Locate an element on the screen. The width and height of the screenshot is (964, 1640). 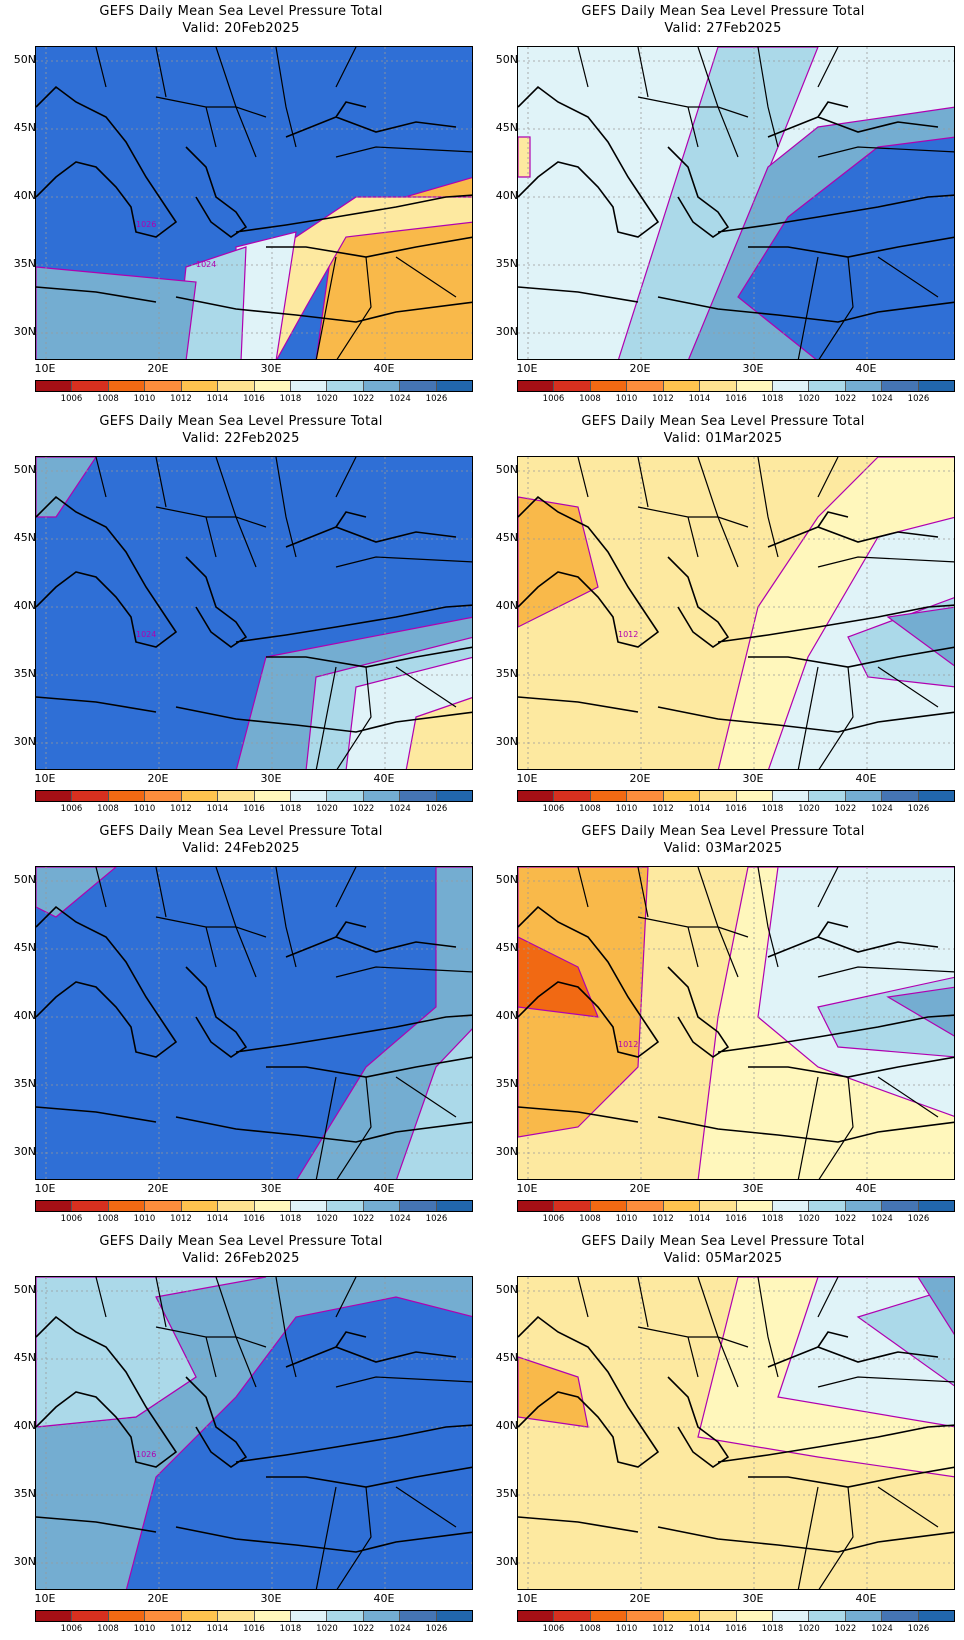
pressure-map: 1026 is located at coordinates (254, 1433).